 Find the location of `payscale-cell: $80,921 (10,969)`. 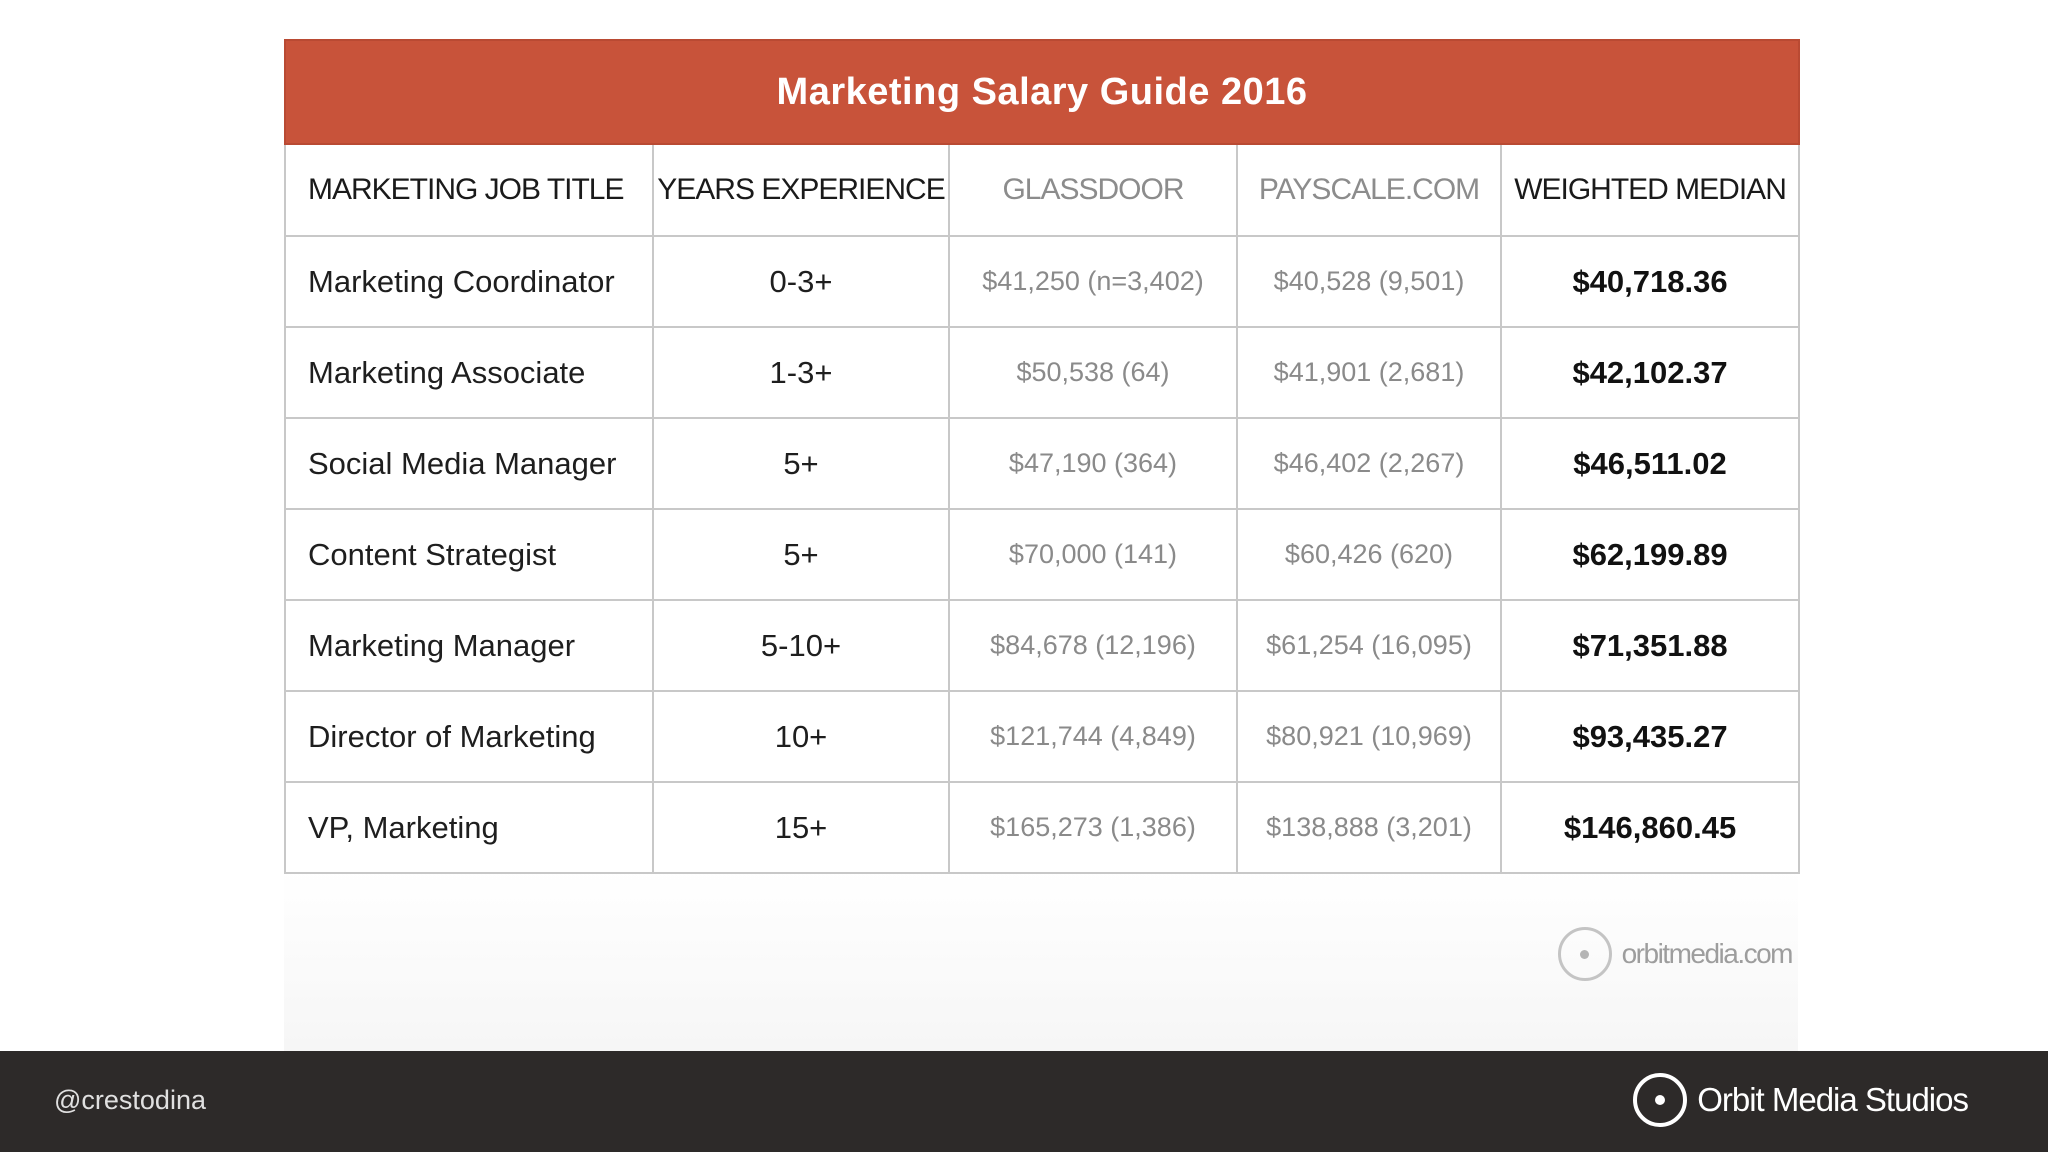

payscale-cell: $80,921 (10,969) is located at coordinates (1369, 736).